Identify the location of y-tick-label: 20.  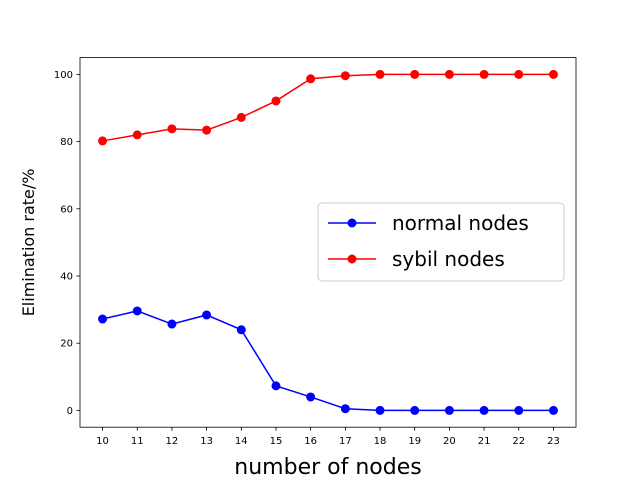
(66, 344).